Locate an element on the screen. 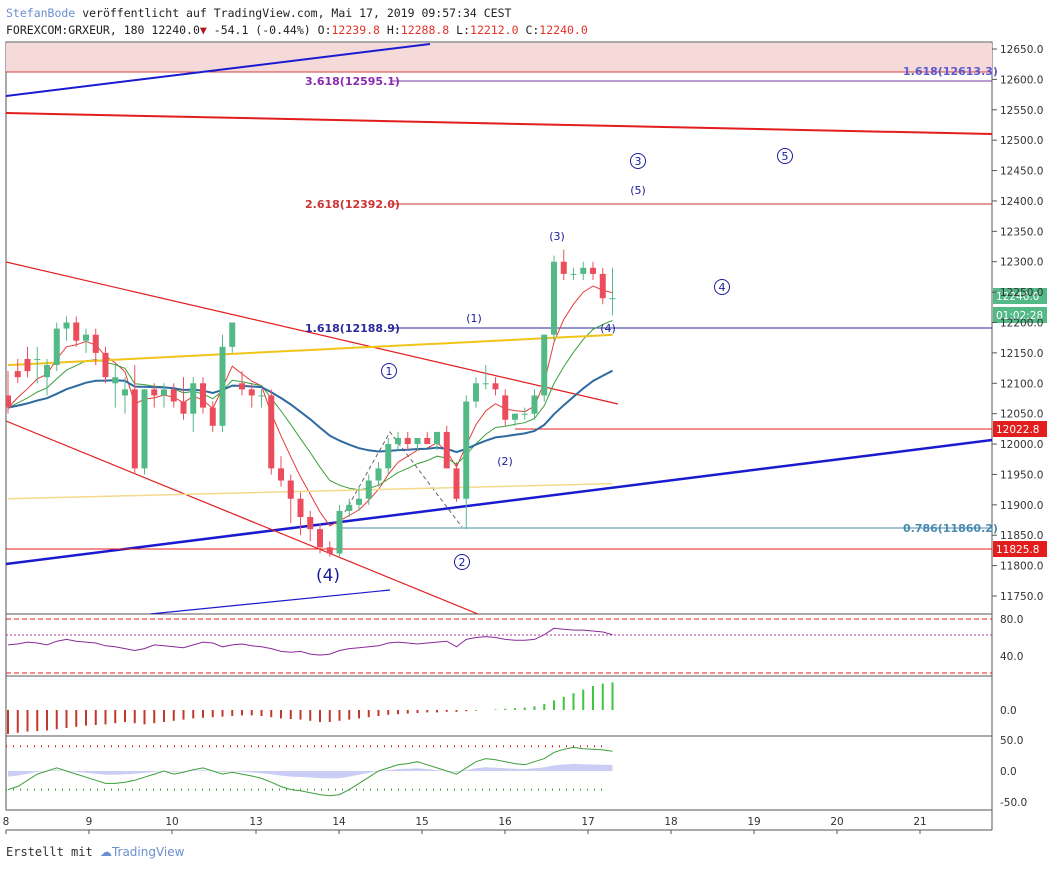  channel-top-line is located at coordinates (312, 333).